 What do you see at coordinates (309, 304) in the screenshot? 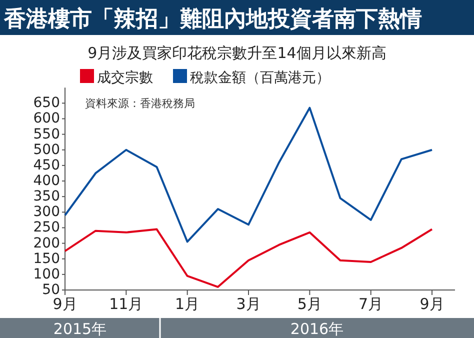
I see `x-tick-label: 5月` at bounding box center [309, 304].